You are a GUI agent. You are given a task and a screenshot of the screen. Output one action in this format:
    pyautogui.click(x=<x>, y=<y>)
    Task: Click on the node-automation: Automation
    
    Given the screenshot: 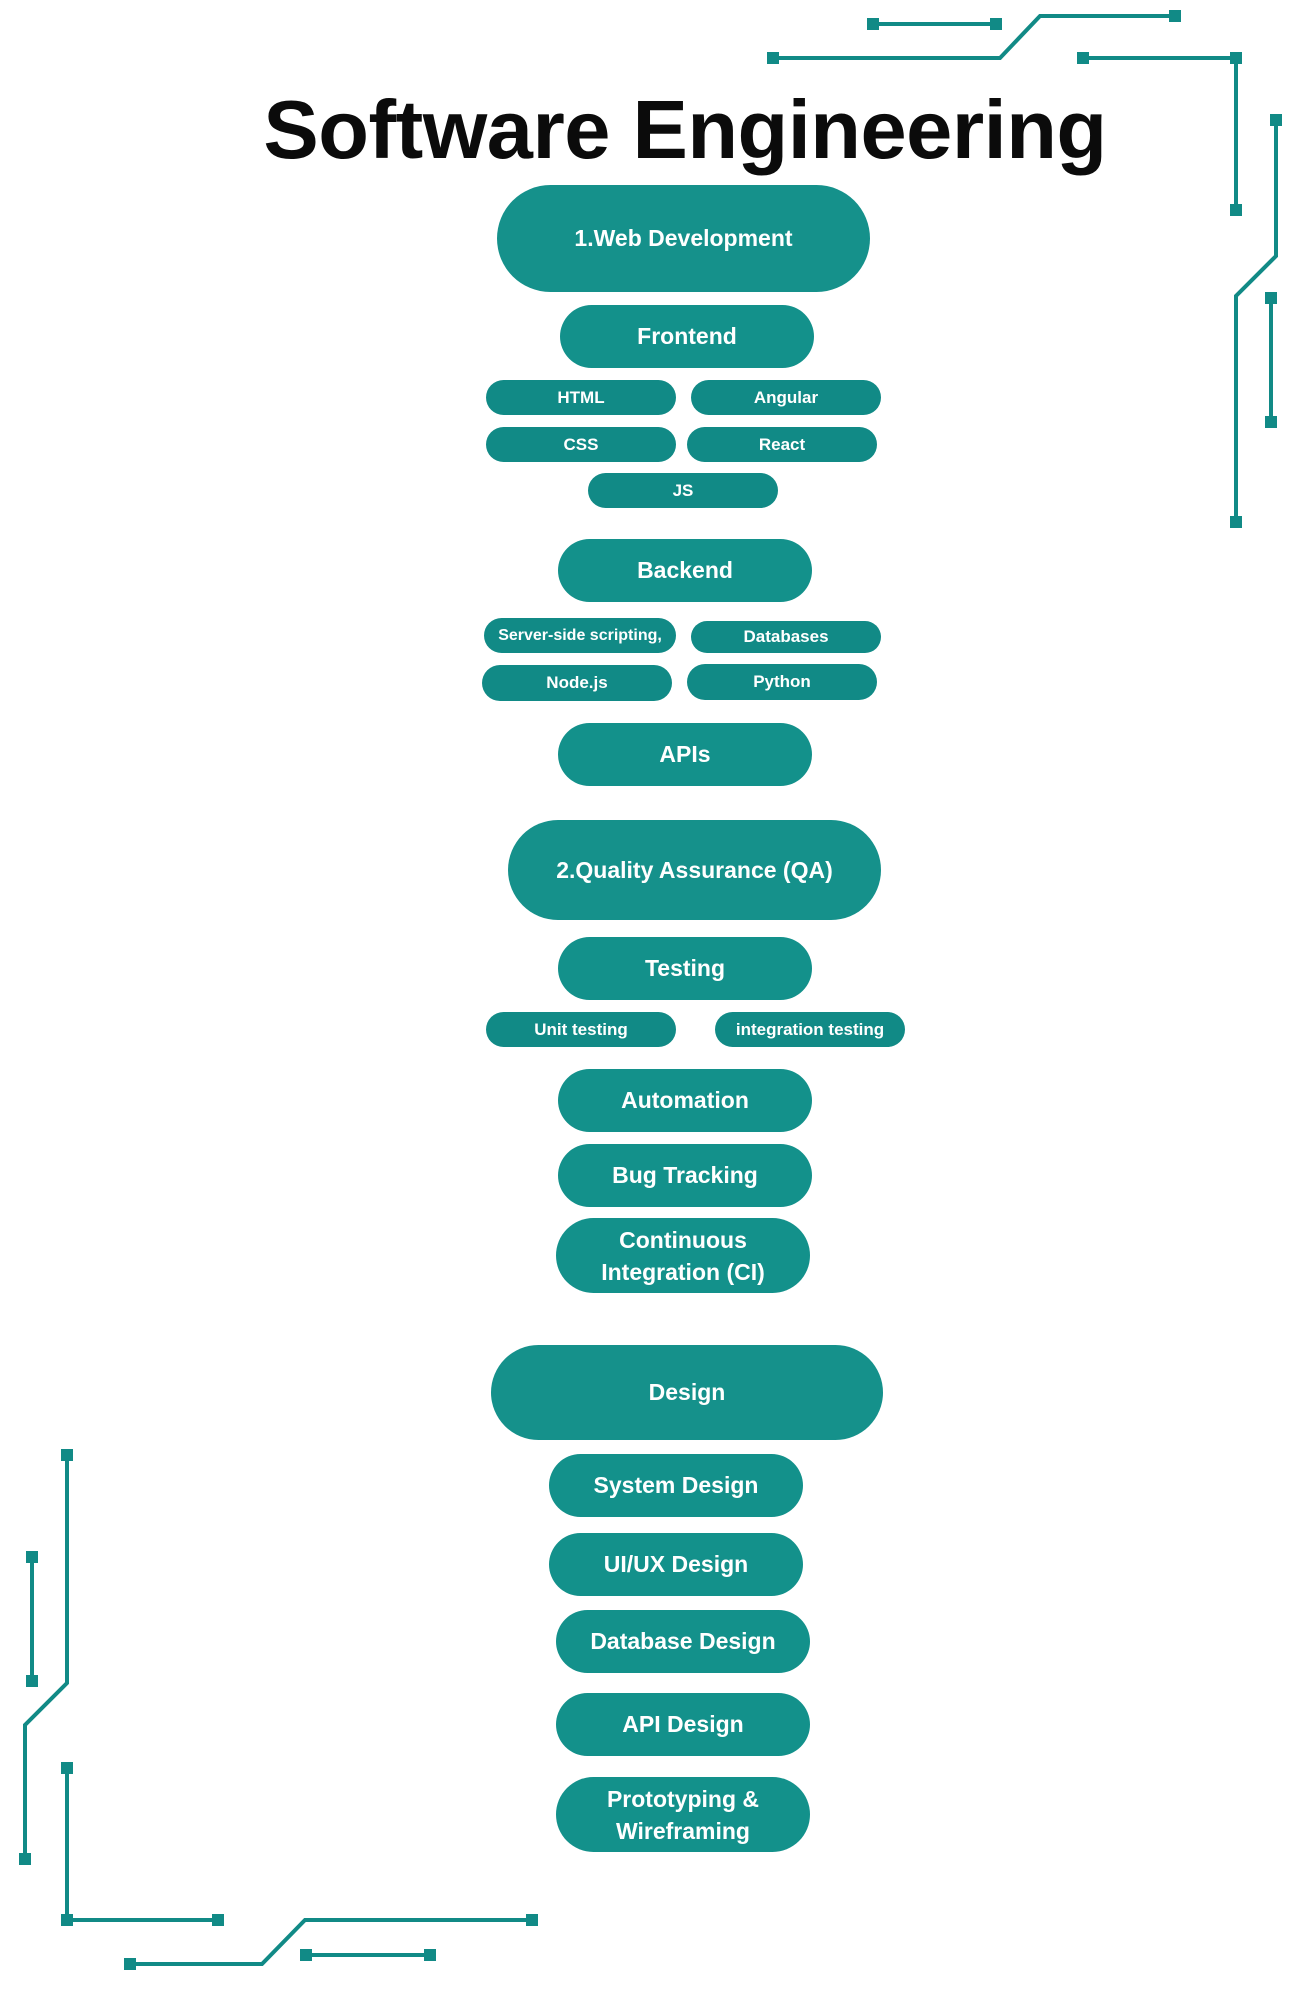 What is the action you would take?
    pyautogui.click(x=685, y=1100)
    